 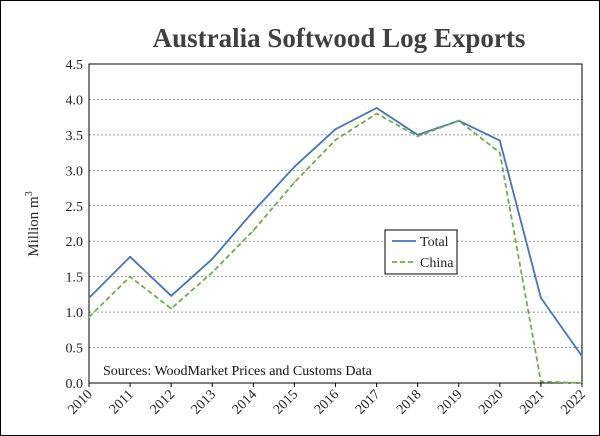 What do you see at coordinates (204, 402) in the screenshot?
I see `x-tick-label: 2013` at bounding box center [204, 402].